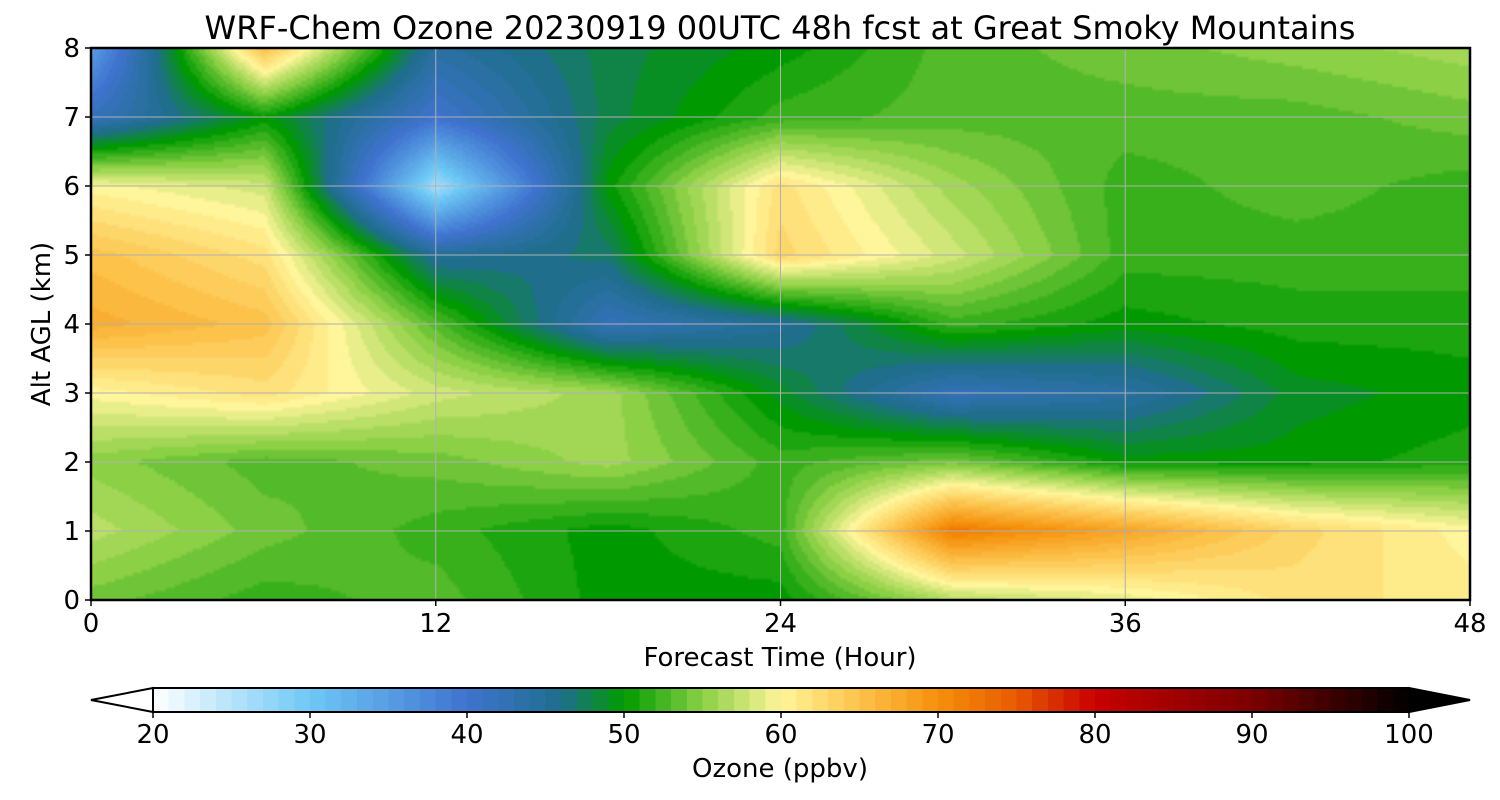 The image size is (1500, 800). What do you see at coordinates (779, 658) in the screenshot?
I see `x-axis-label: Forecast Time (Hour)` at bounding box center [779, 658].